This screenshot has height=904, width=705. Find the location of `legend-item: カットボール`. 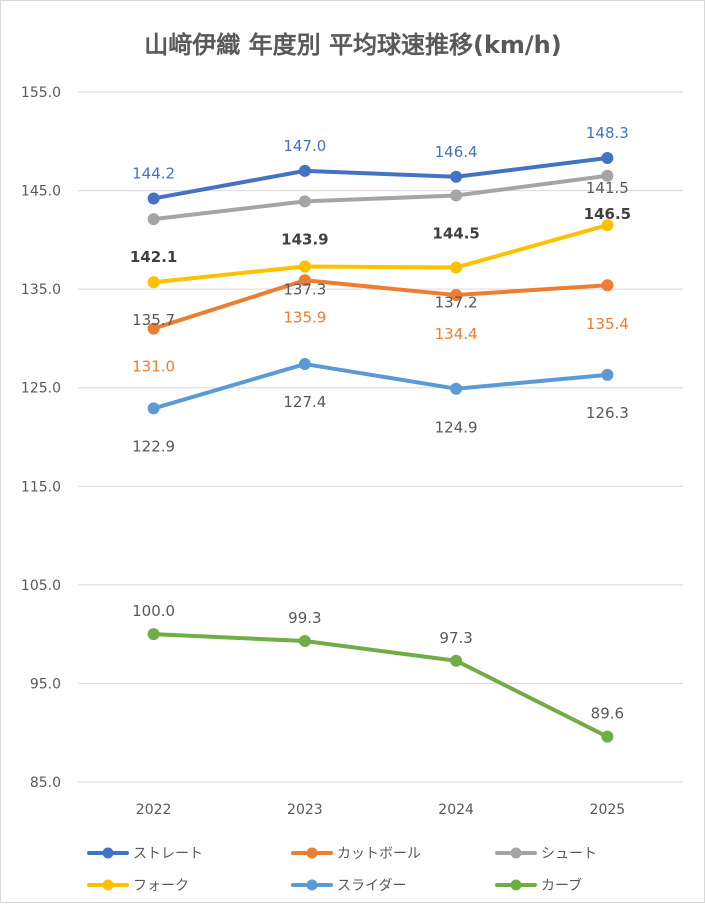

legend-item: カットボール is located at coordinates (356, 854).